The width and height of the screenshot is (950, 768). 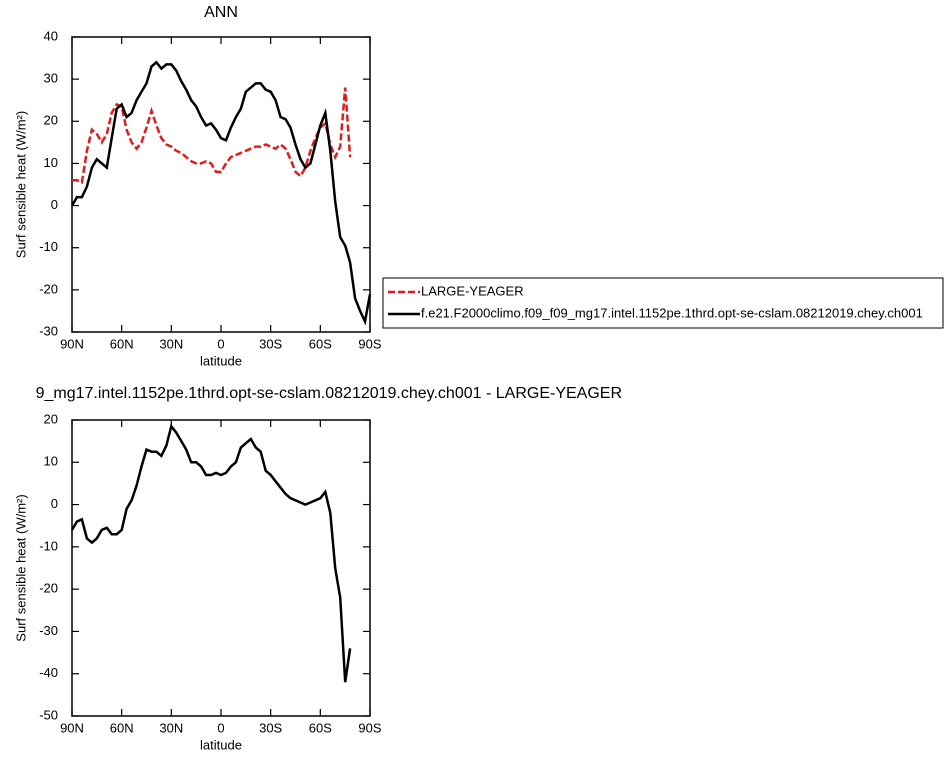 What do you see at coordinates (48, 672) in the screenshot?
I see `y-tick-label: -40` at bounding box center [48, 672].